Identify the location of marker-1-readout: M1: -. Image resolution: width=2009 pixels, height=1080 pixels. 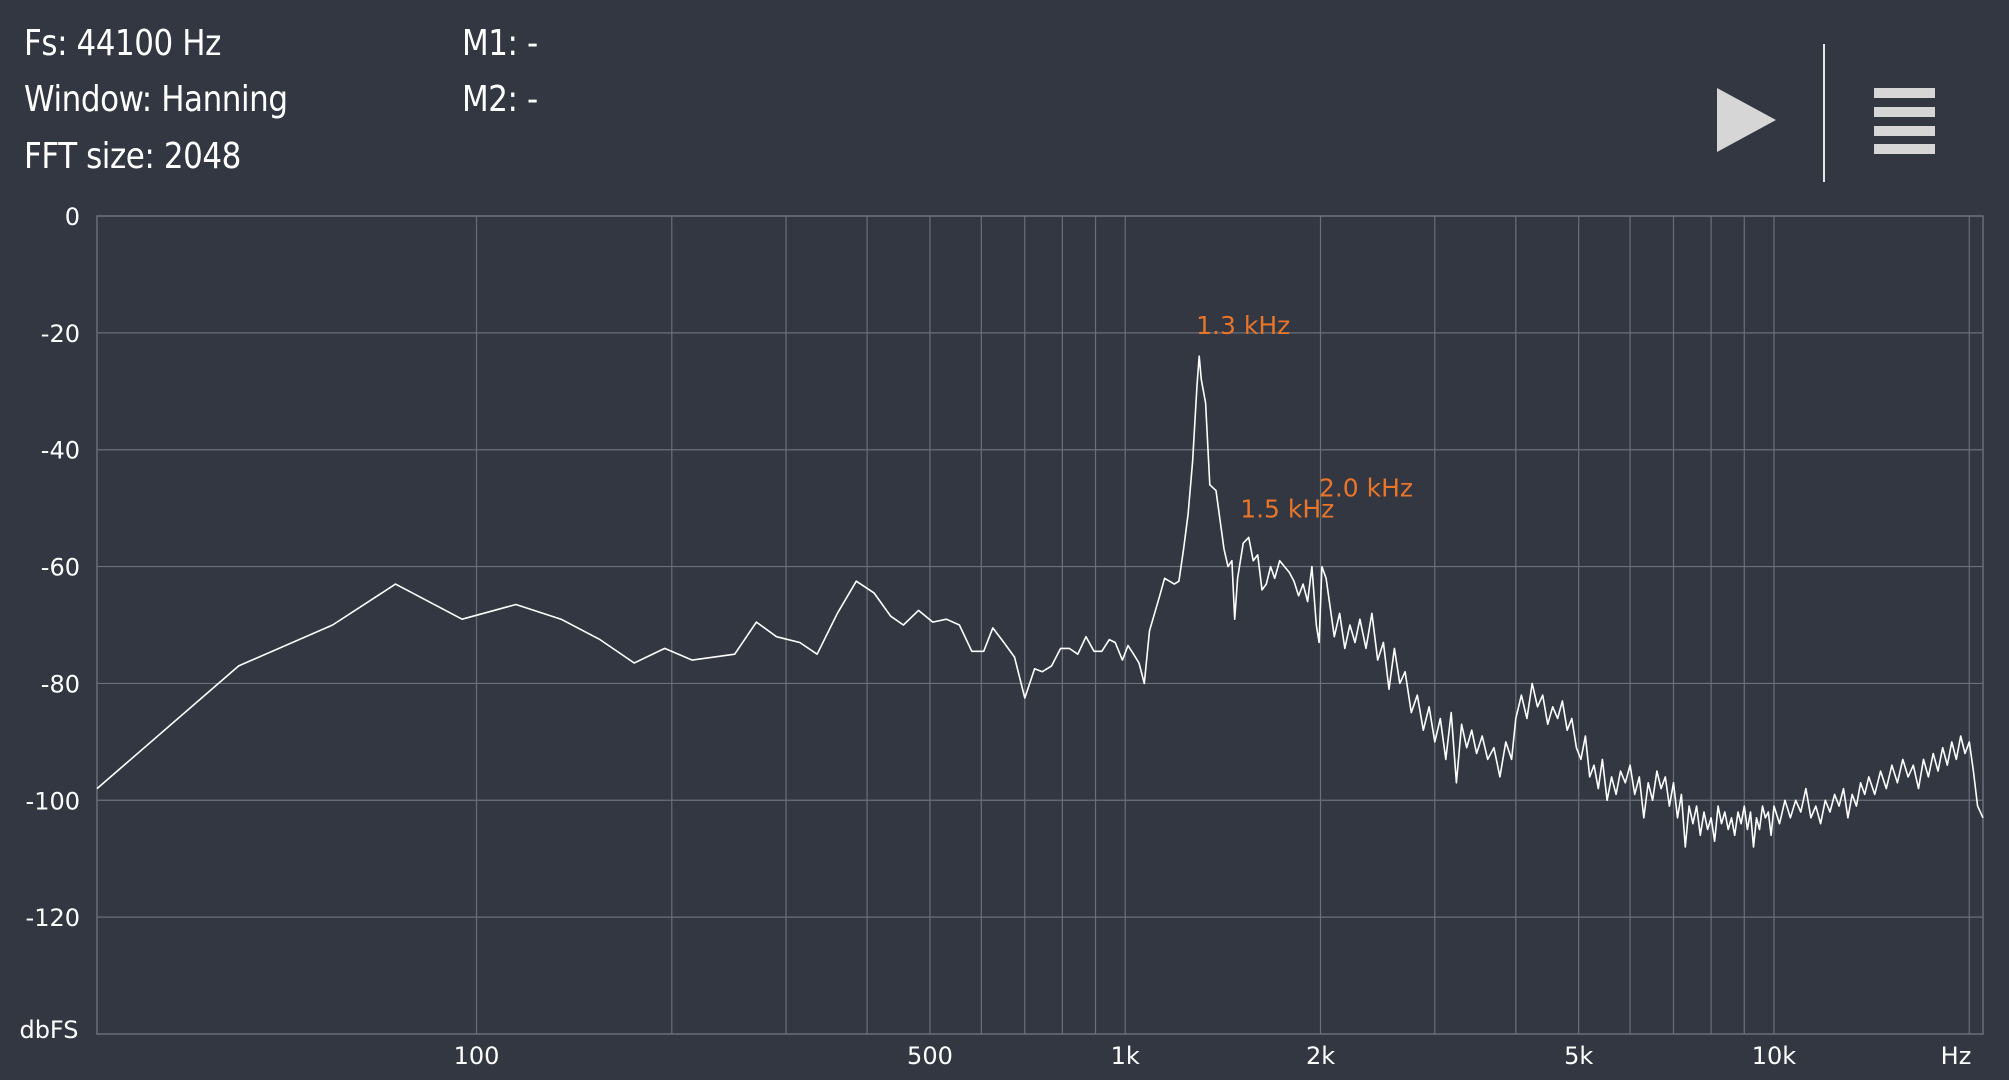
(500, 43).